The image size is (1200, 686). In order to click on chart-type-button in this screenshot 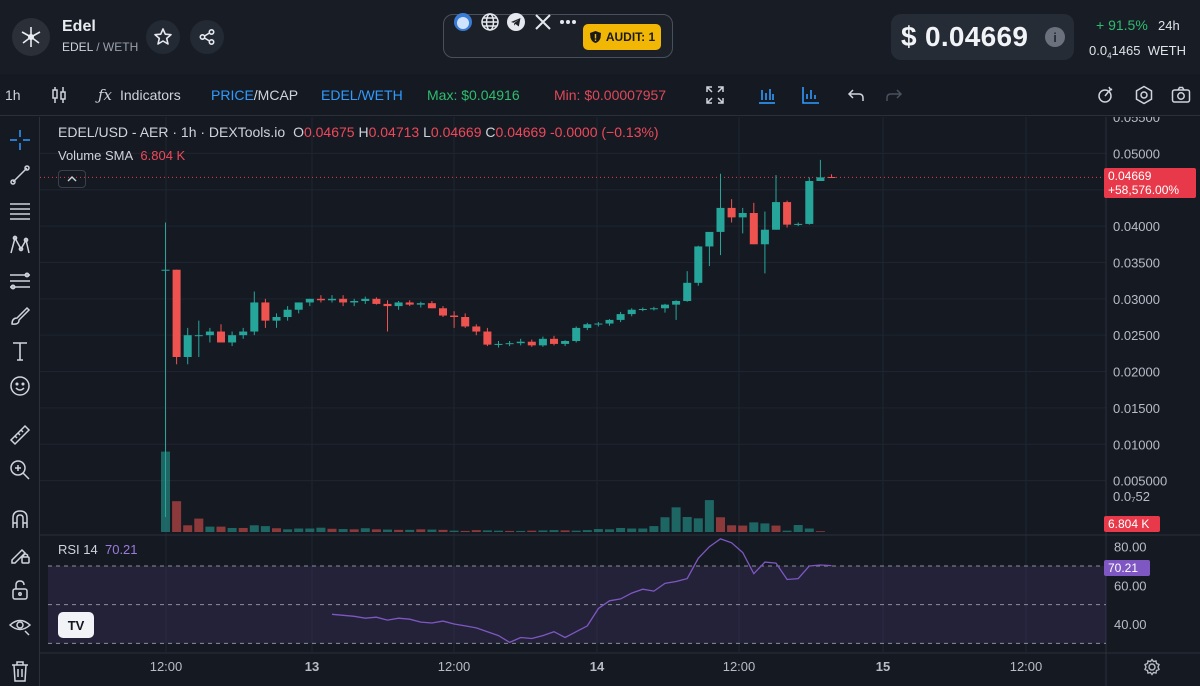, I will do `click(59, 95)`.